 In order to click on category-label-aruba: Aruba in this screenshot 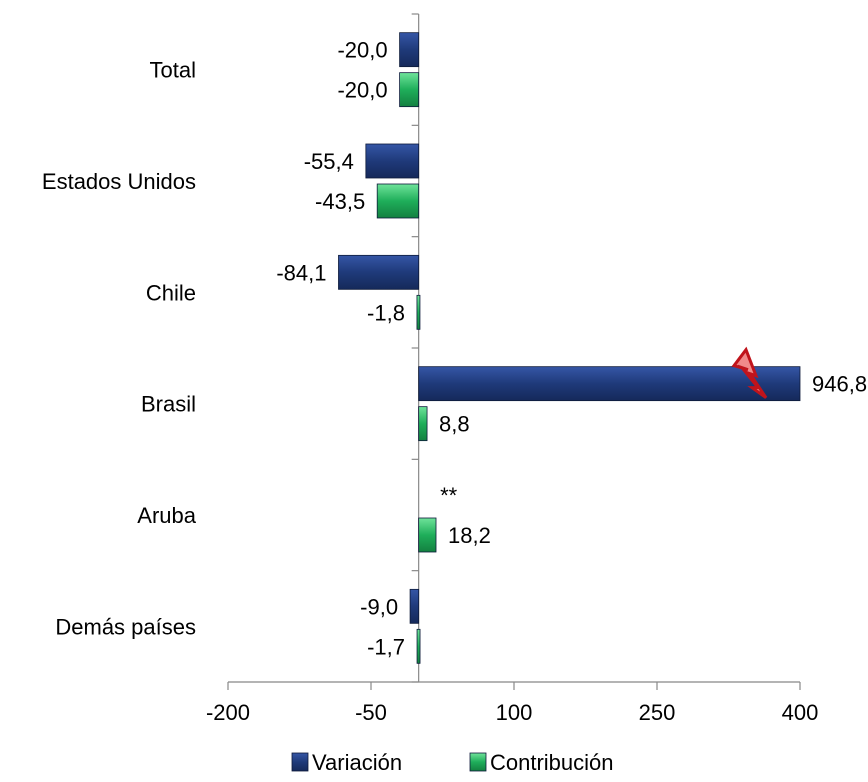, I will do `click(166, 515)`.